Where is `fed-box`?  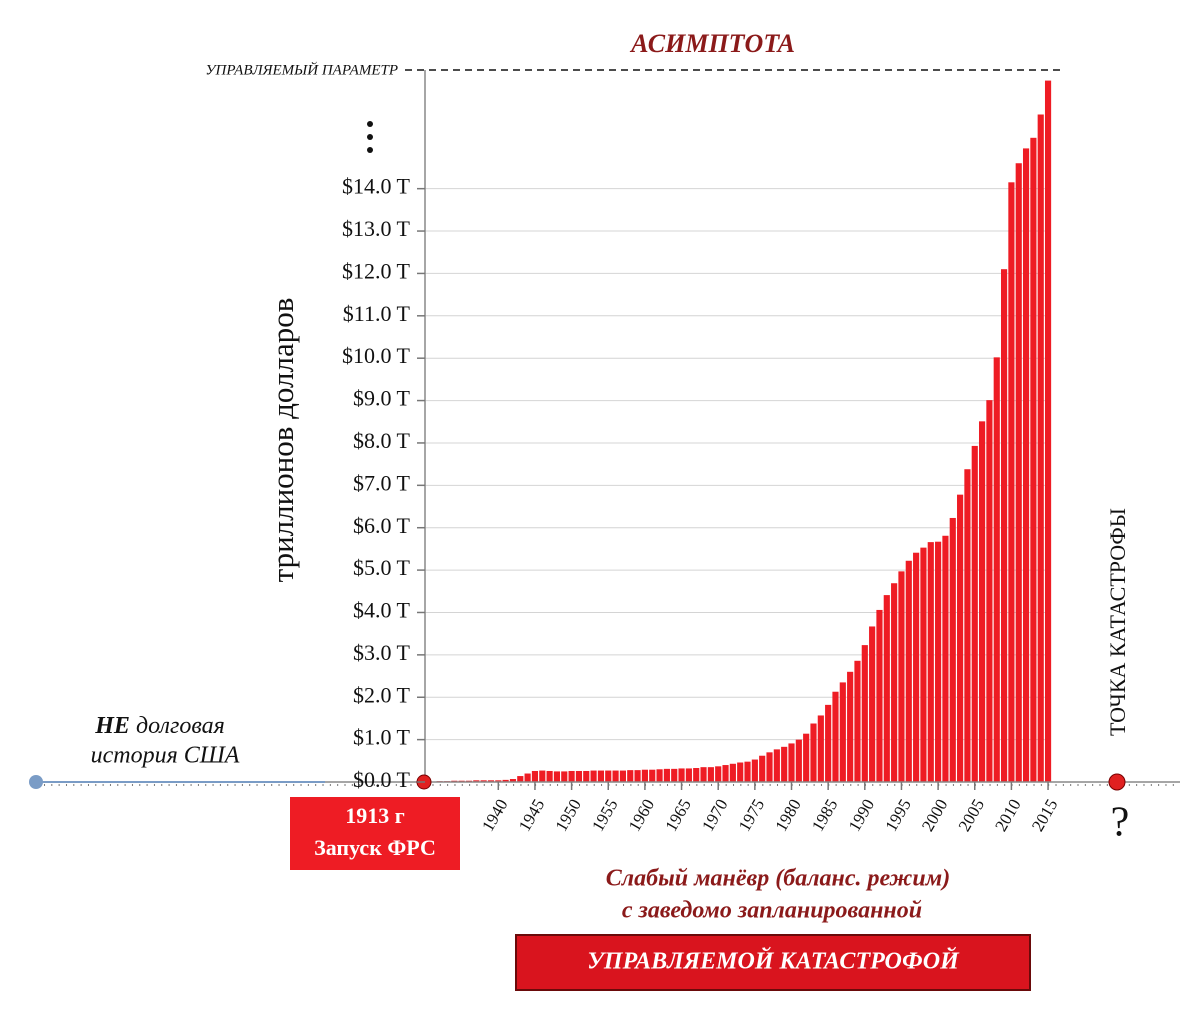 fed-box is located at coordinates (375, 833).